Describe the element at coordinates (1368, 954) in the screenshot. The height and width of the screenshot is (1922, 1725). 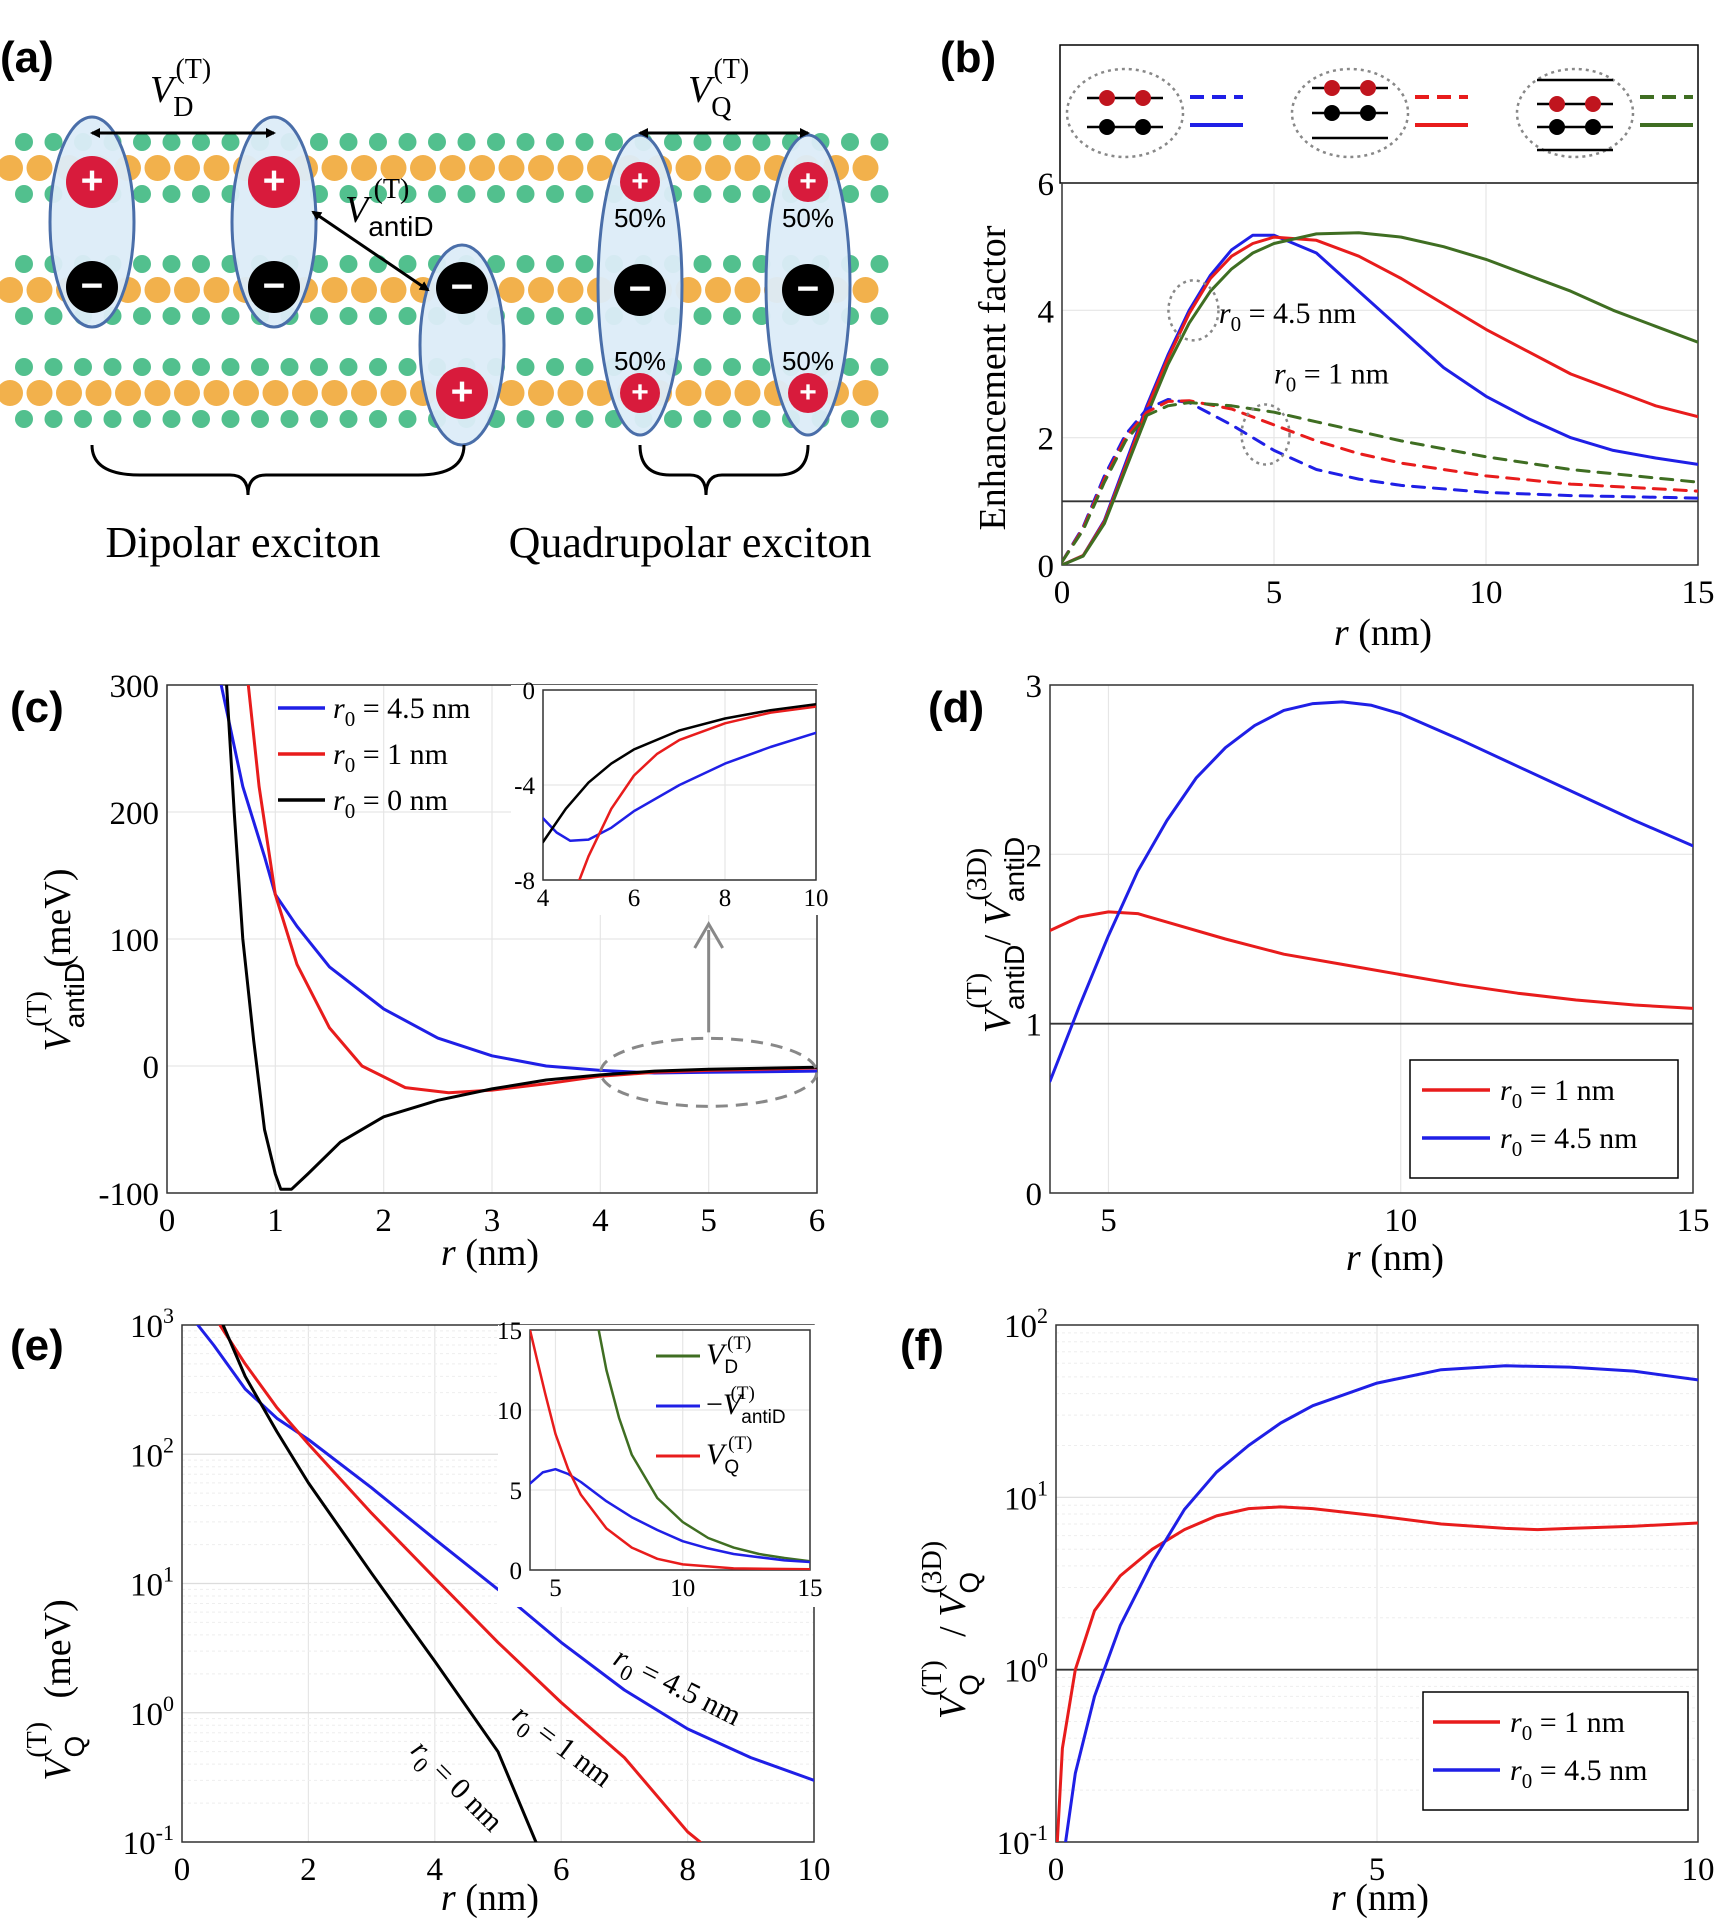
I see `panel-d-plot: 5 10 15 0 1 2 3 r0 = 1 nm r0 = 4.5 nm` at that location.